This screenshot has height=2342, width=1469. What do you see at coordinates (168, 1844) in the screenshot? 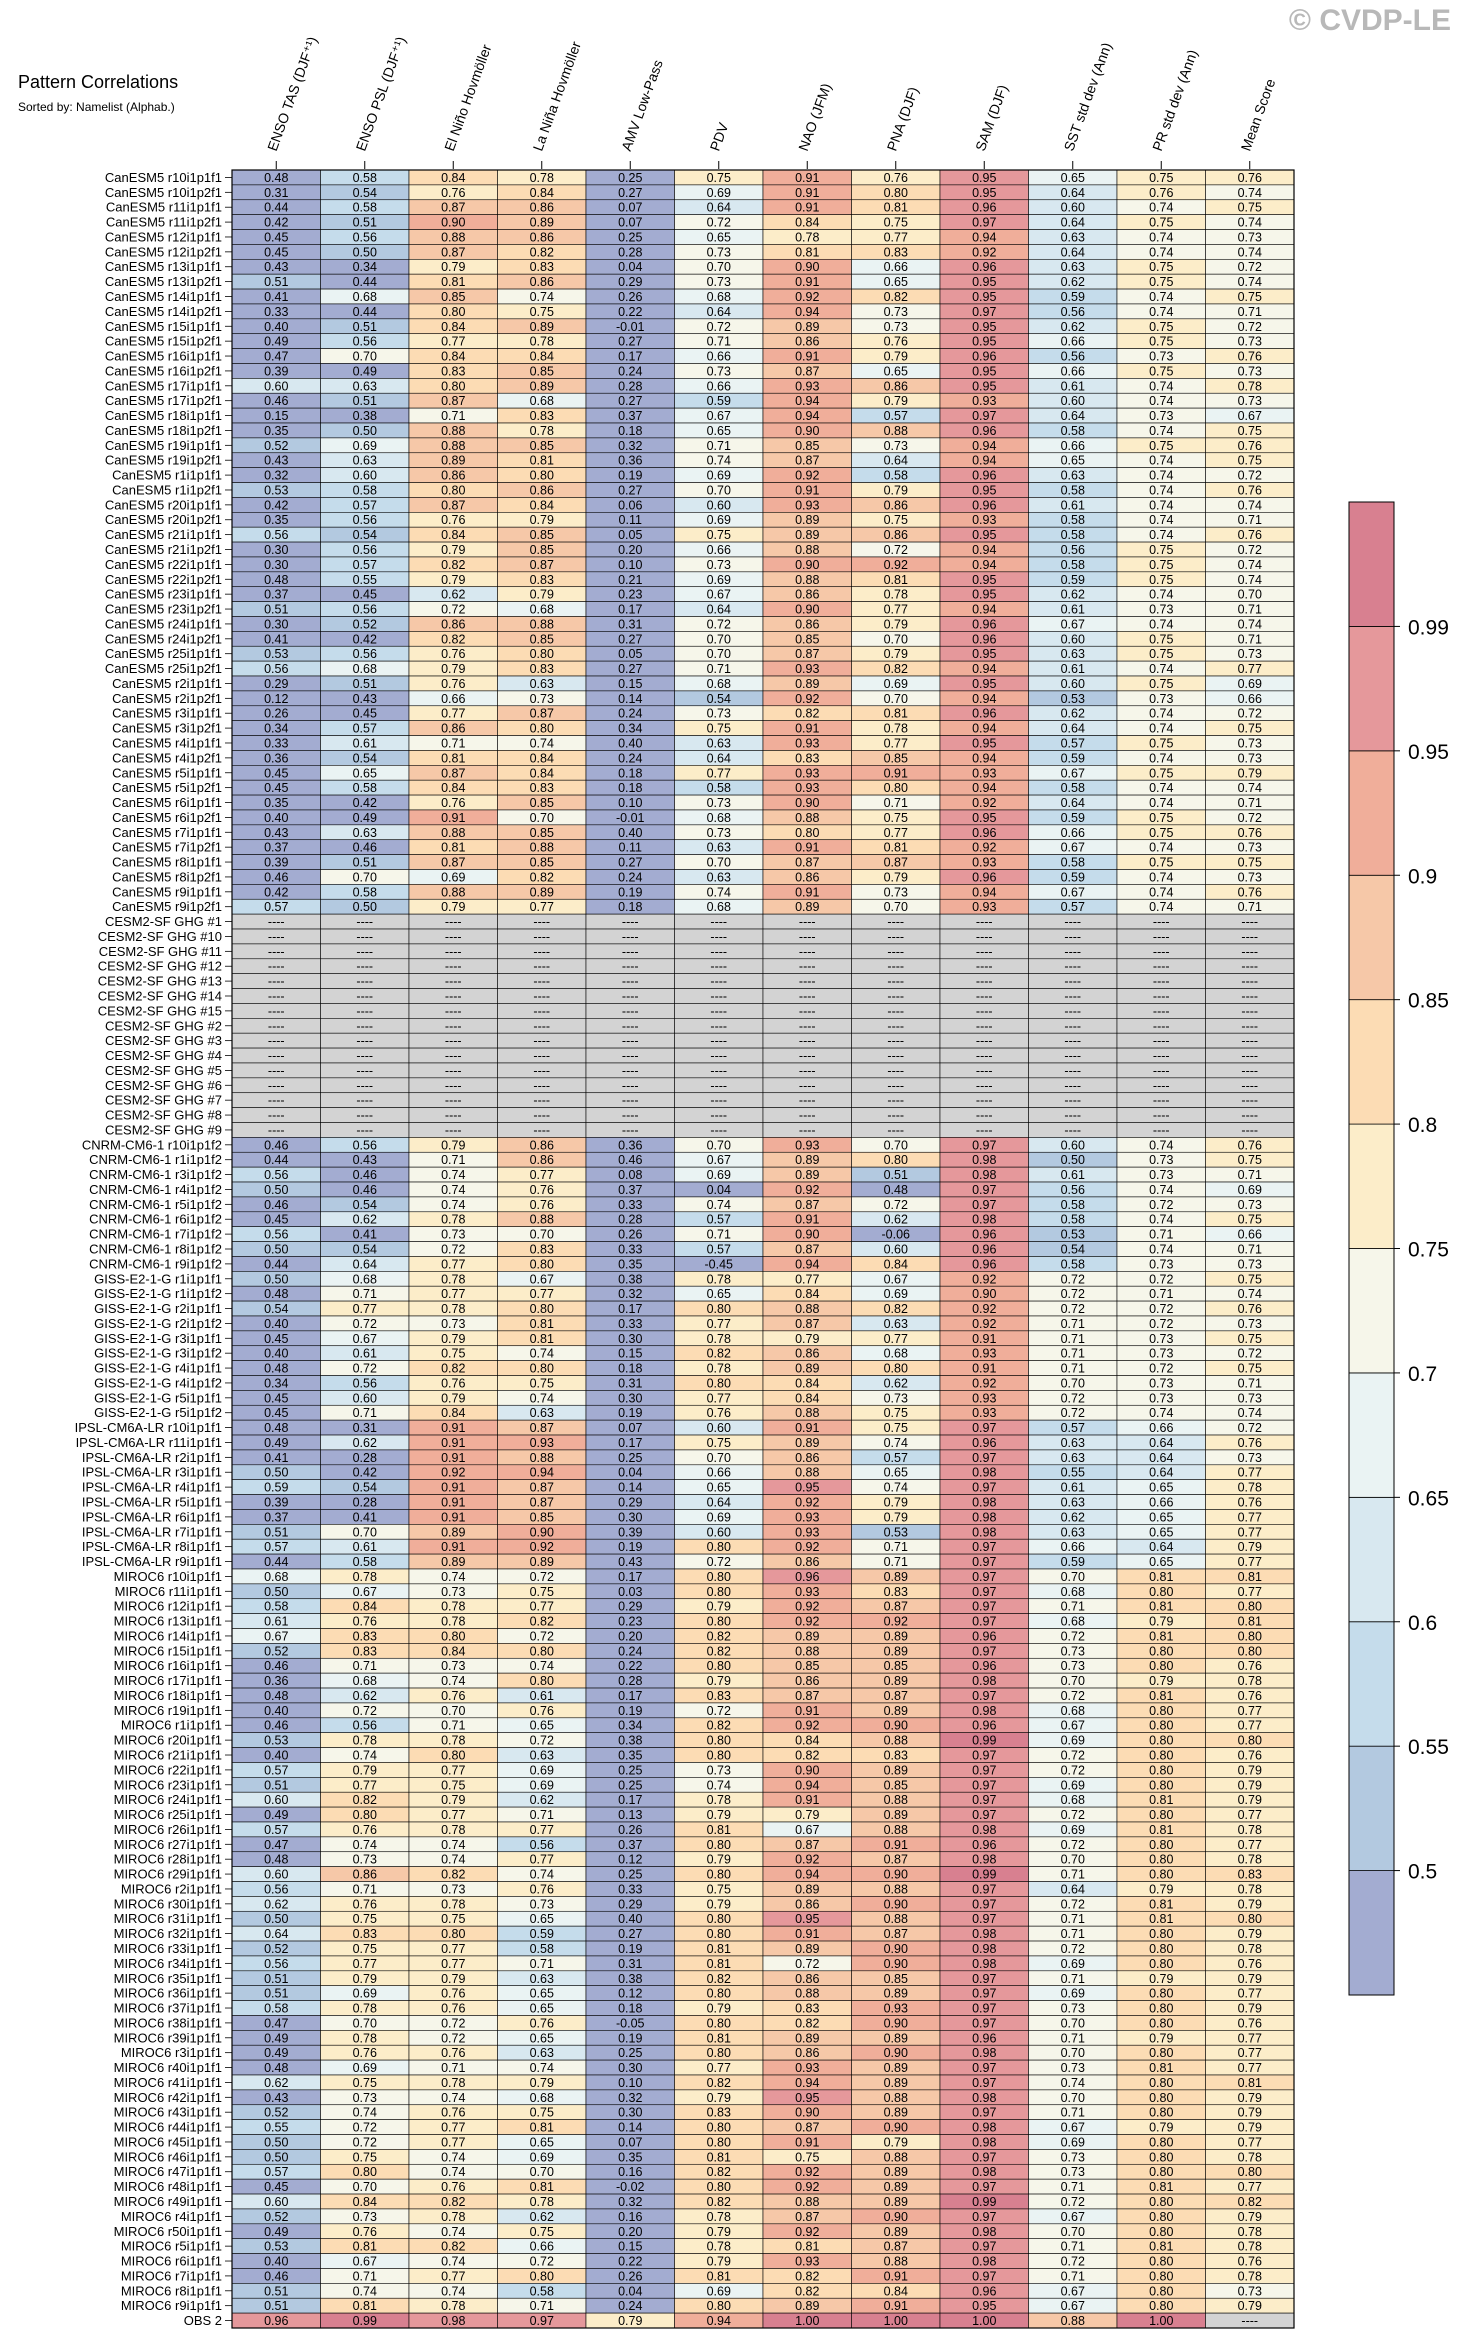
I see `row-label: MIROC6 r27i1p1f1` at bounding box center [168, 1844].